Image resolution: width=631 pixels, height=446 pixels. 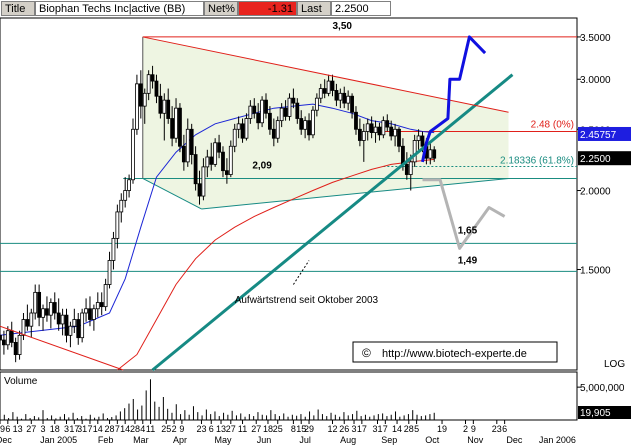 What do you see at coordinates (6, 440) in the screenshot?
I see `x-month-label: Dec` at bounding box center [6, 440].